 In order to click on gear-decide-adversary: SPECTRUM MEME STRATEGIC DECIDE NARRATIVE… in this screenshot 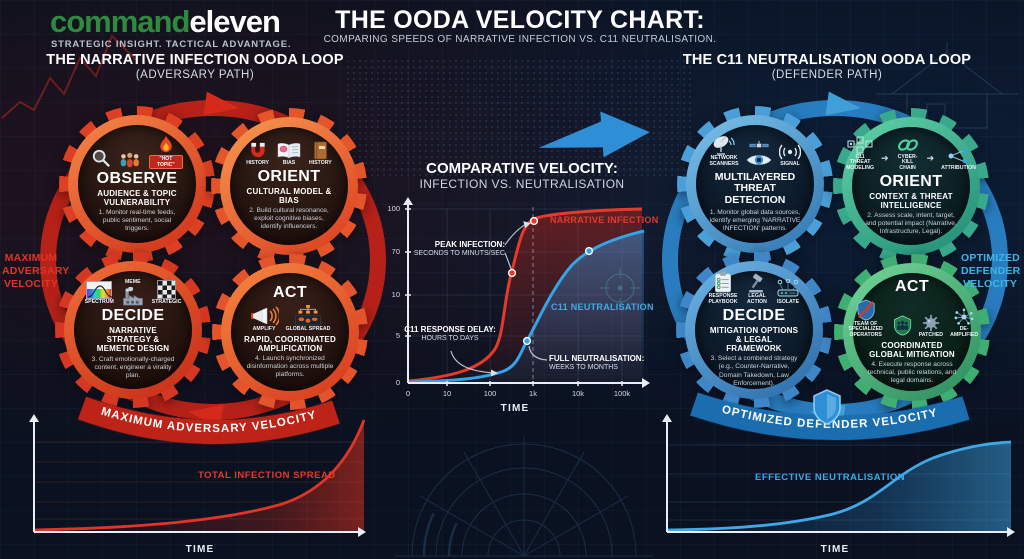, I will do `click(133, 330)`.